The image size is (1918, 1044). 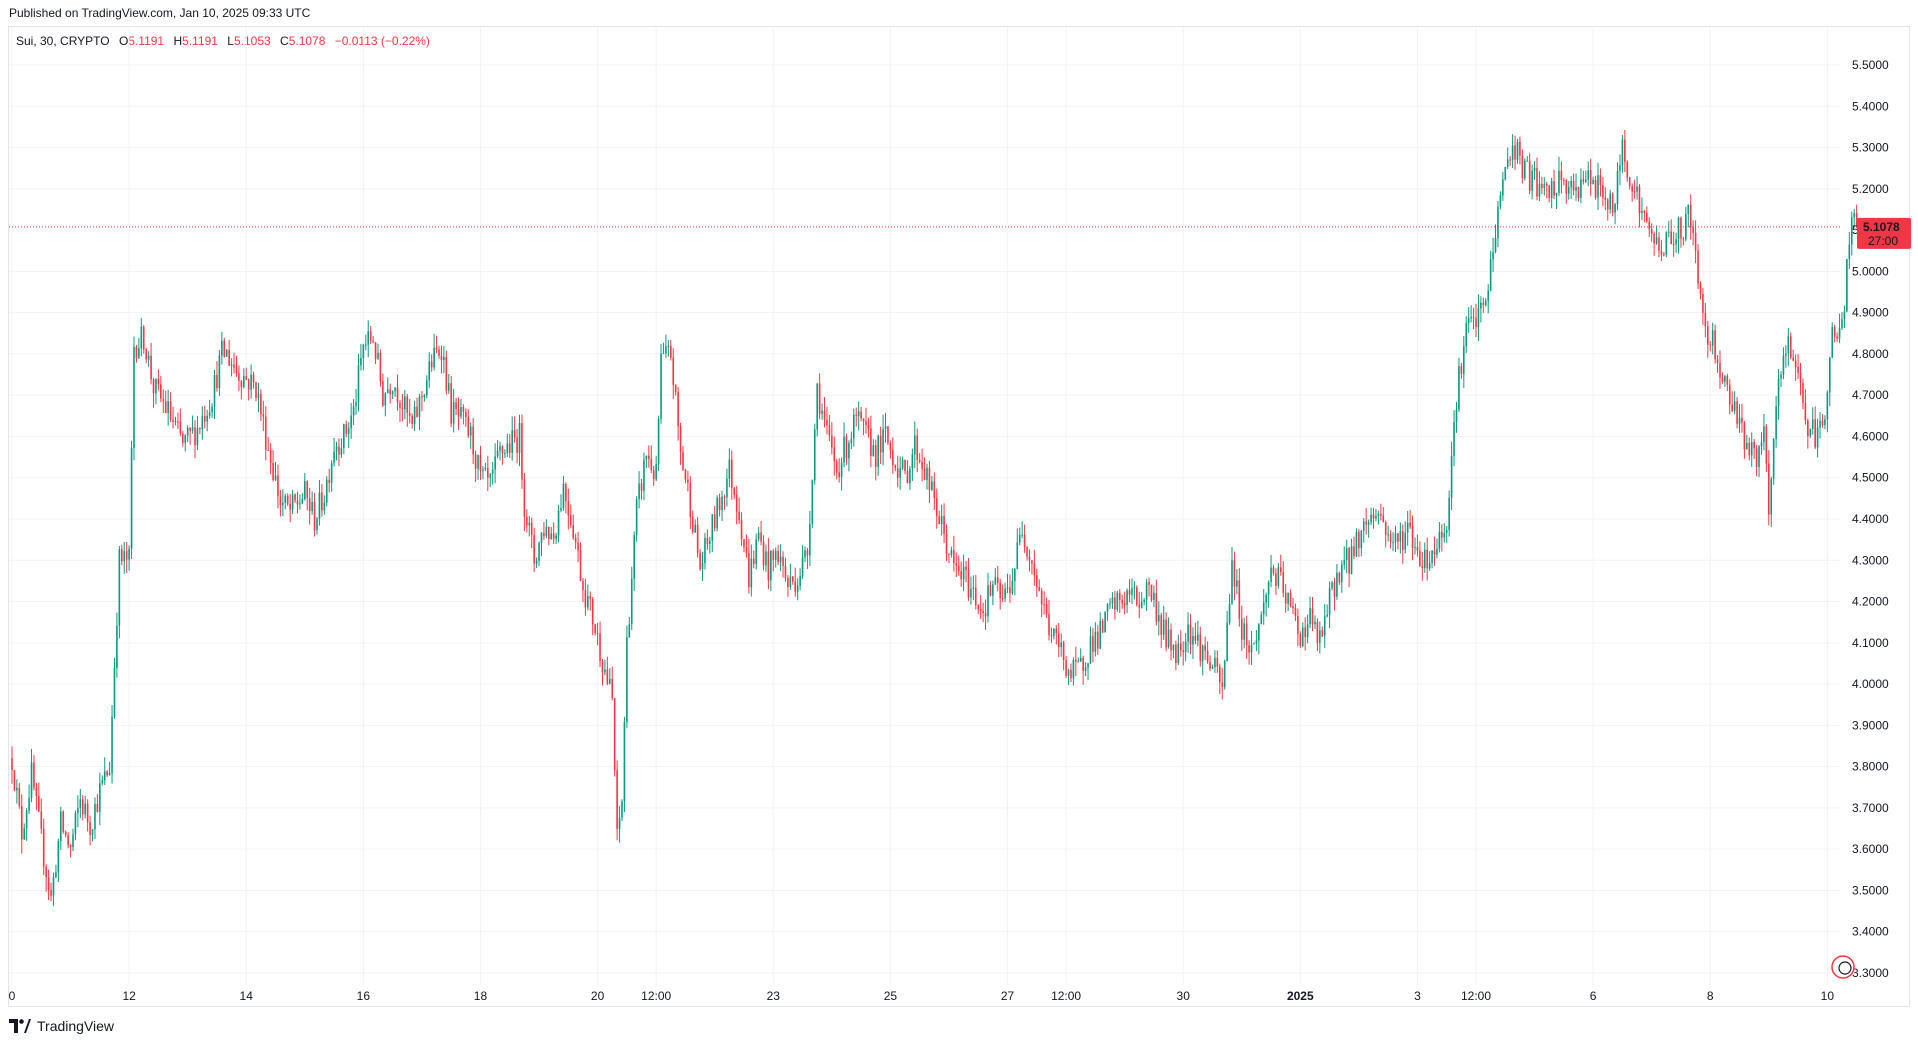 What do you see at coordinates (364, 996) in the screenshot?
I see `x-tick-label: 16` at bounding box center [364, 996].